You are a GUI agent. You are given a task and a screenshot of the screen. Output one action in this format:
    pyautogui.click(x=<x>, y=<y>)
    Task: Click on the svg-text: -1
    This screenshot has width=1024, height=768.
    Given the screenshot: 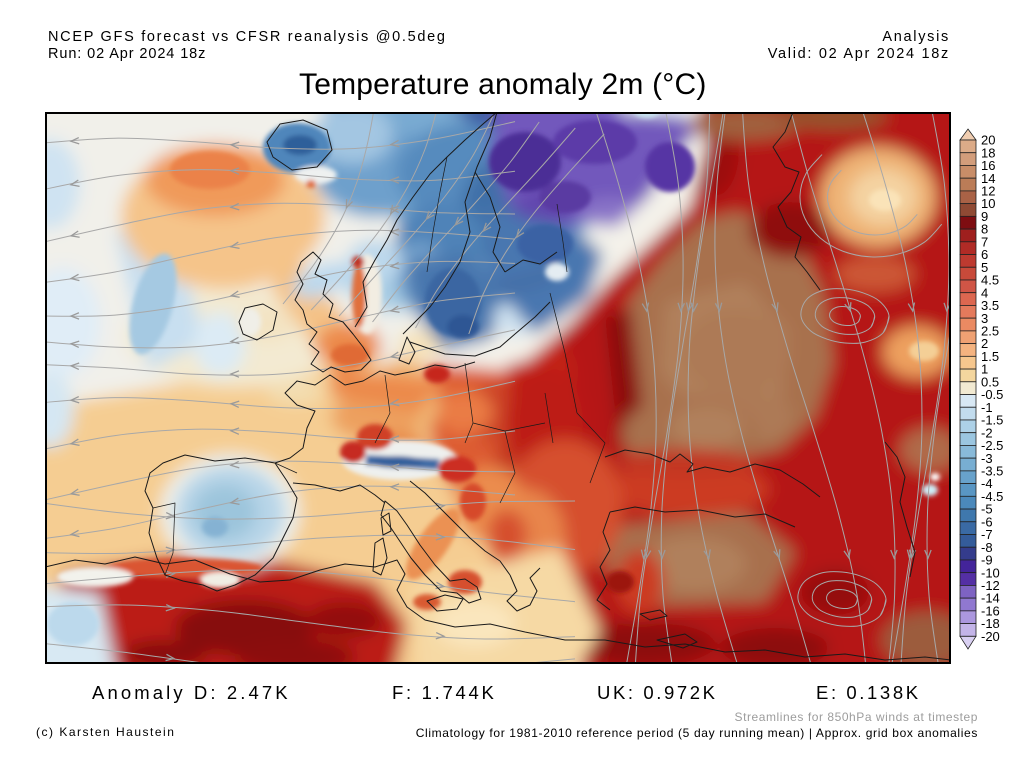 What is the action you would take?
    pyautogui.click(x=987, y=407)
    